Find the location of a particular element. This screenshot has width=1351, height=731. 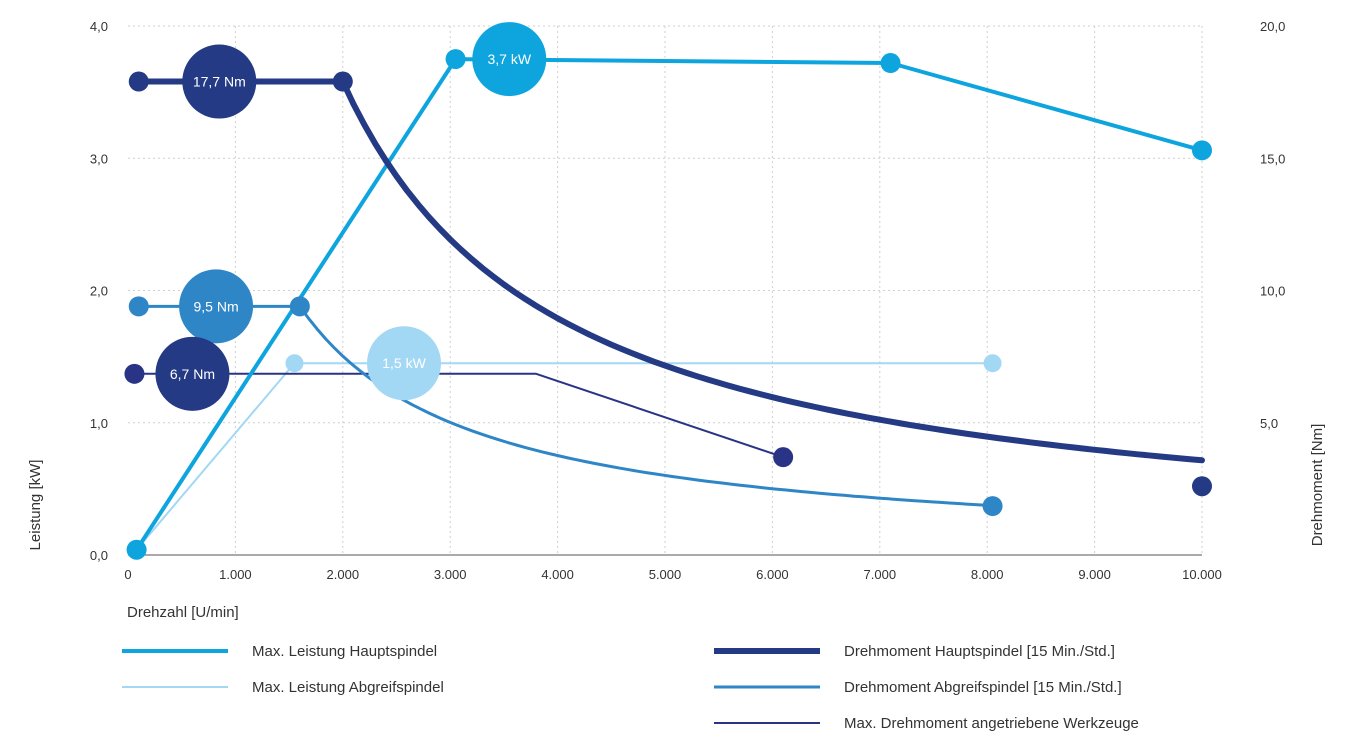

y-left-tick-label: 1,0 is located at coordinates (99, 423).